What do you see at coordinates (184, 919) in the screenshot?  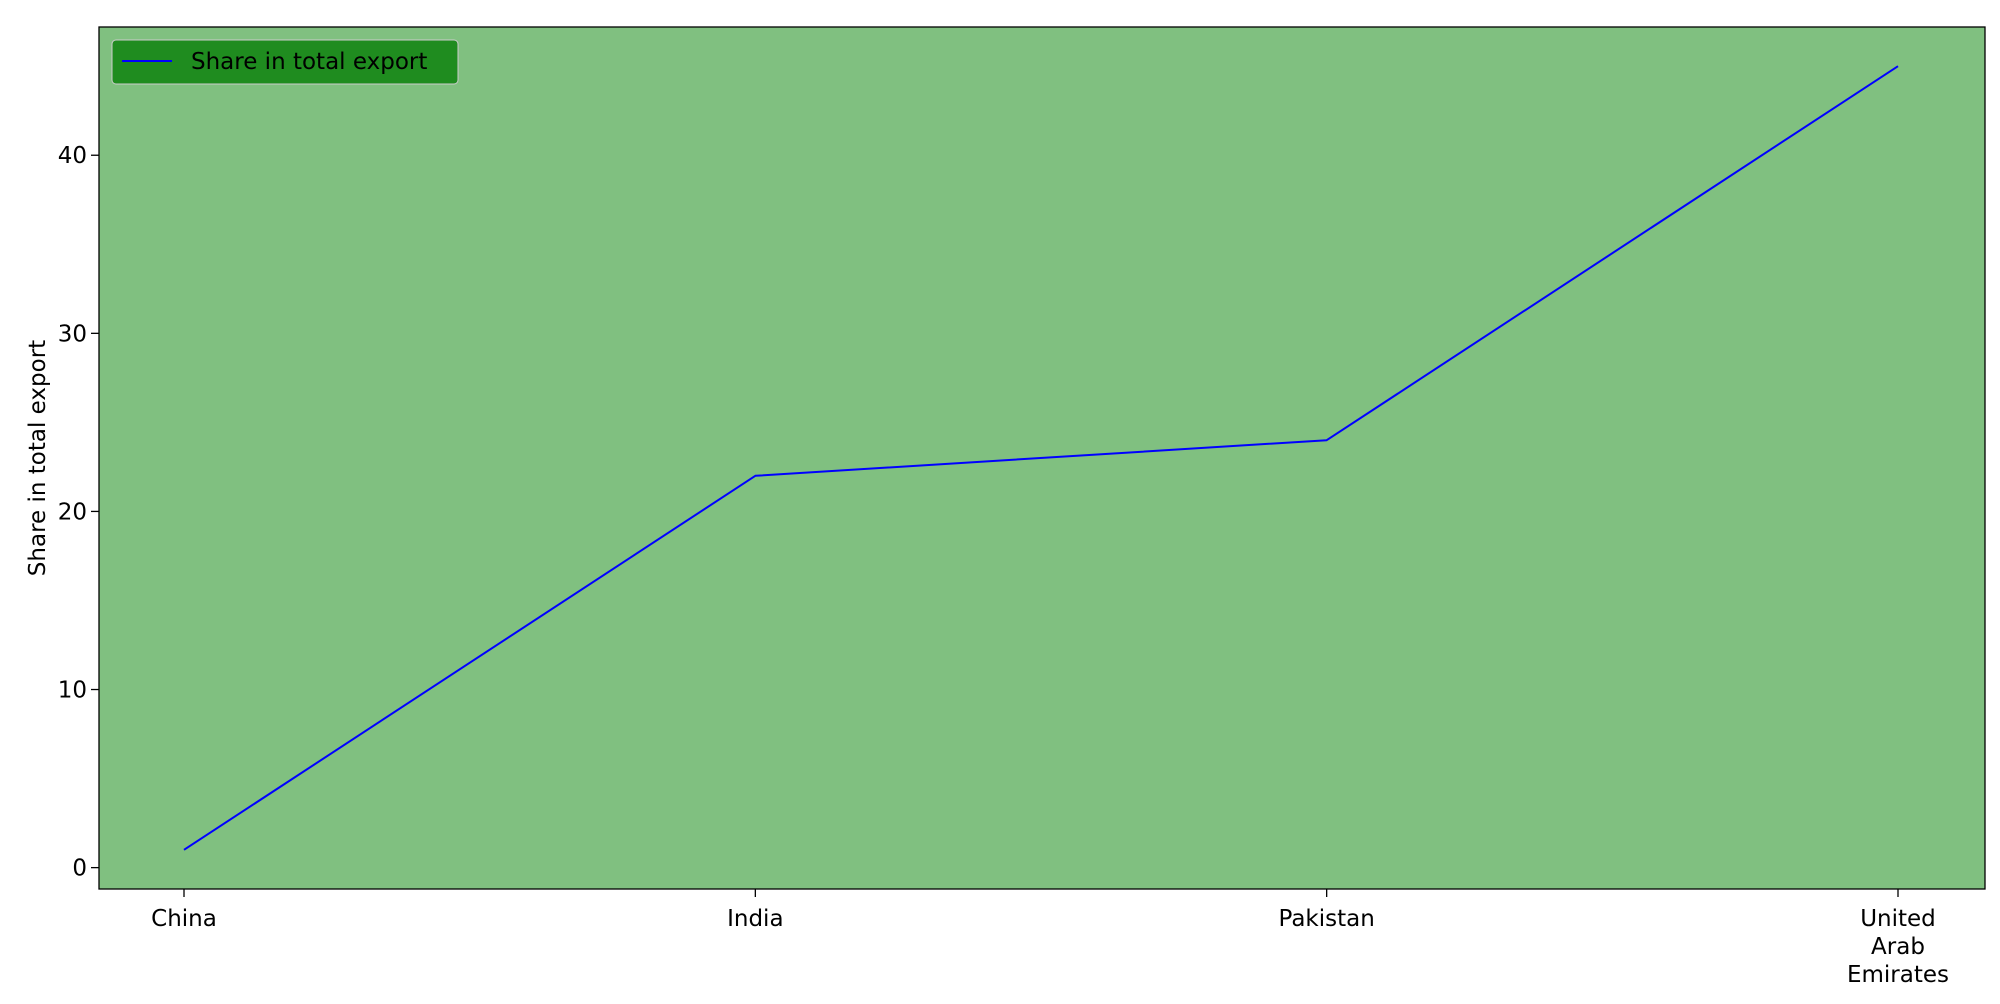 I see `x-tick-label: China` at bounding box center [184, 919].